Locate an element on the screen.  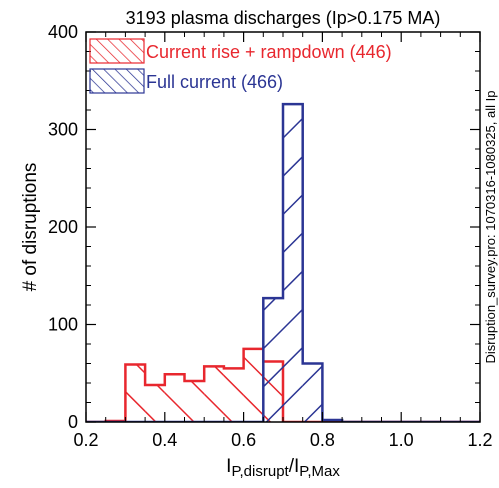
x-axis-label-sub1: P,disrupt is located at coordinates (260, 471).